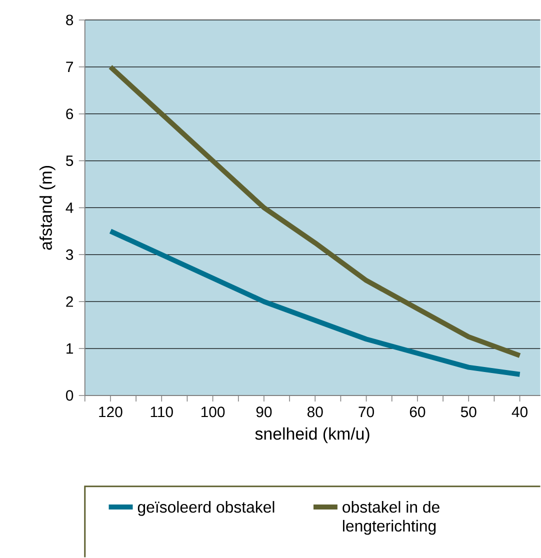  Describe the element at coordinates (48, 208) in the screenshot. I see `y-axis-title: afstand (m)` at that location.